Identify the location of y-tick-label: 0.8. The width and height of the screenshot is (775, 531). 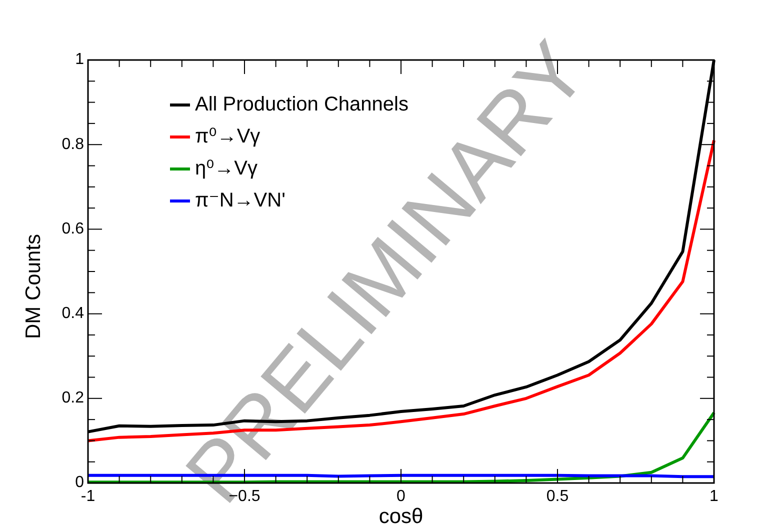
(73, 144).